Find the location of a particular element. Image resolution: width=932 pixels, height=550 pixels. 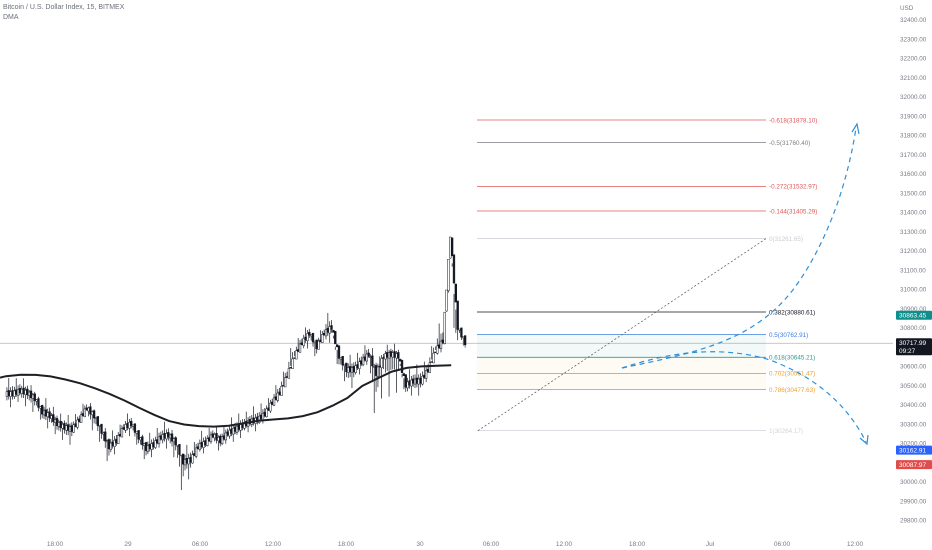

price-badge-value: 30087.97 is located at coordinates (912, 465).